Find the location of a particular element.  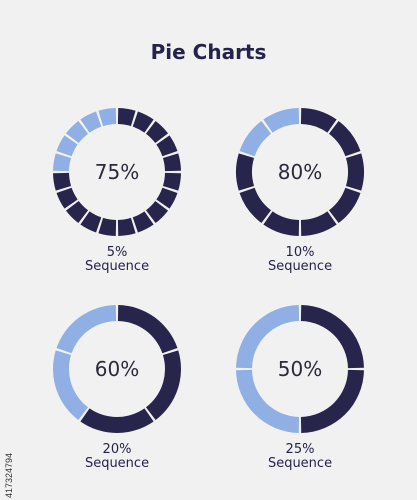

chart-caption-4: 25% Sequence is located at coordinates (300, 457).